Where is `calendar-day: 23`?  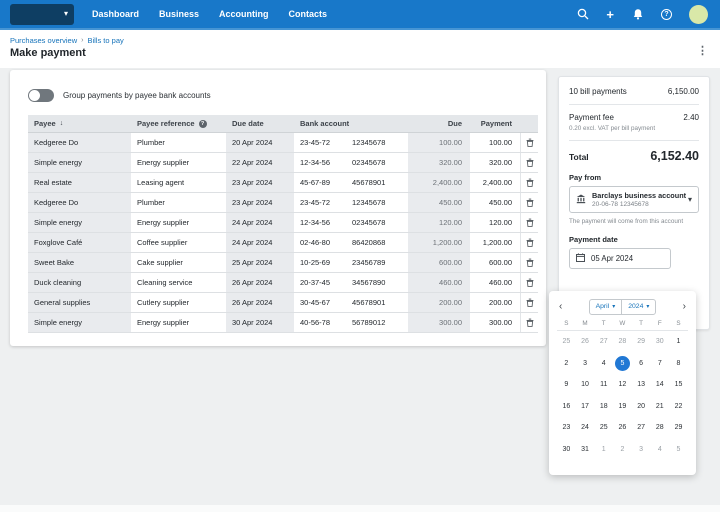 calendar-day: 23 is located at coordinates (566, 428).